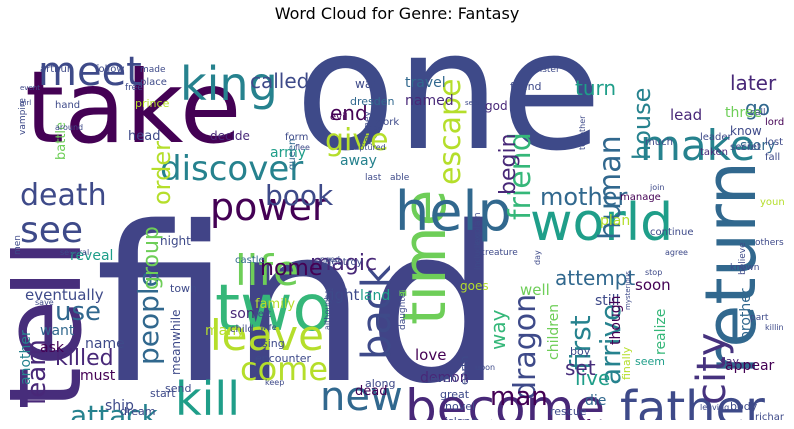 The width and height of the screenshot is (794, 429). I want to click on word-live: live, so click(592, 378).